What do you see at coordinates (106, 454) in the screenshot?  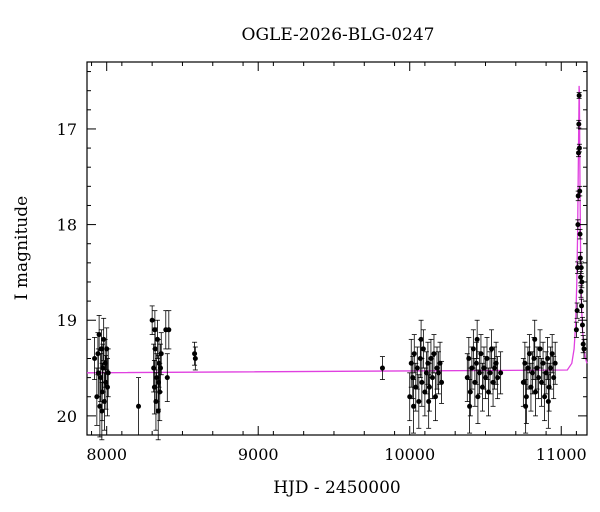 I see `x-tick-label: 8000` at bounding box center [106, 454].